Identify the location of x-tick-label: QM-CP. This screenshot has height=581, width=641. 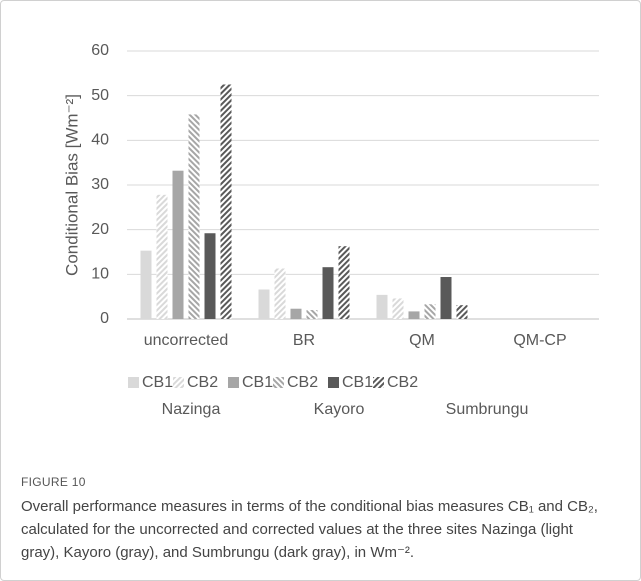
(539, 340).